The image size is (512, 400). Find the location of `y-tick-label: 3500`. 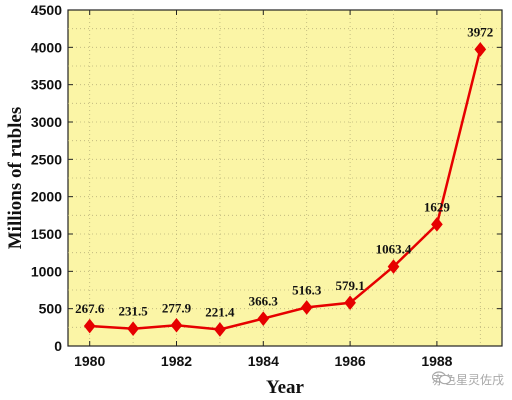

y-tick-label: 3500 is located at coordinates (46, 85).